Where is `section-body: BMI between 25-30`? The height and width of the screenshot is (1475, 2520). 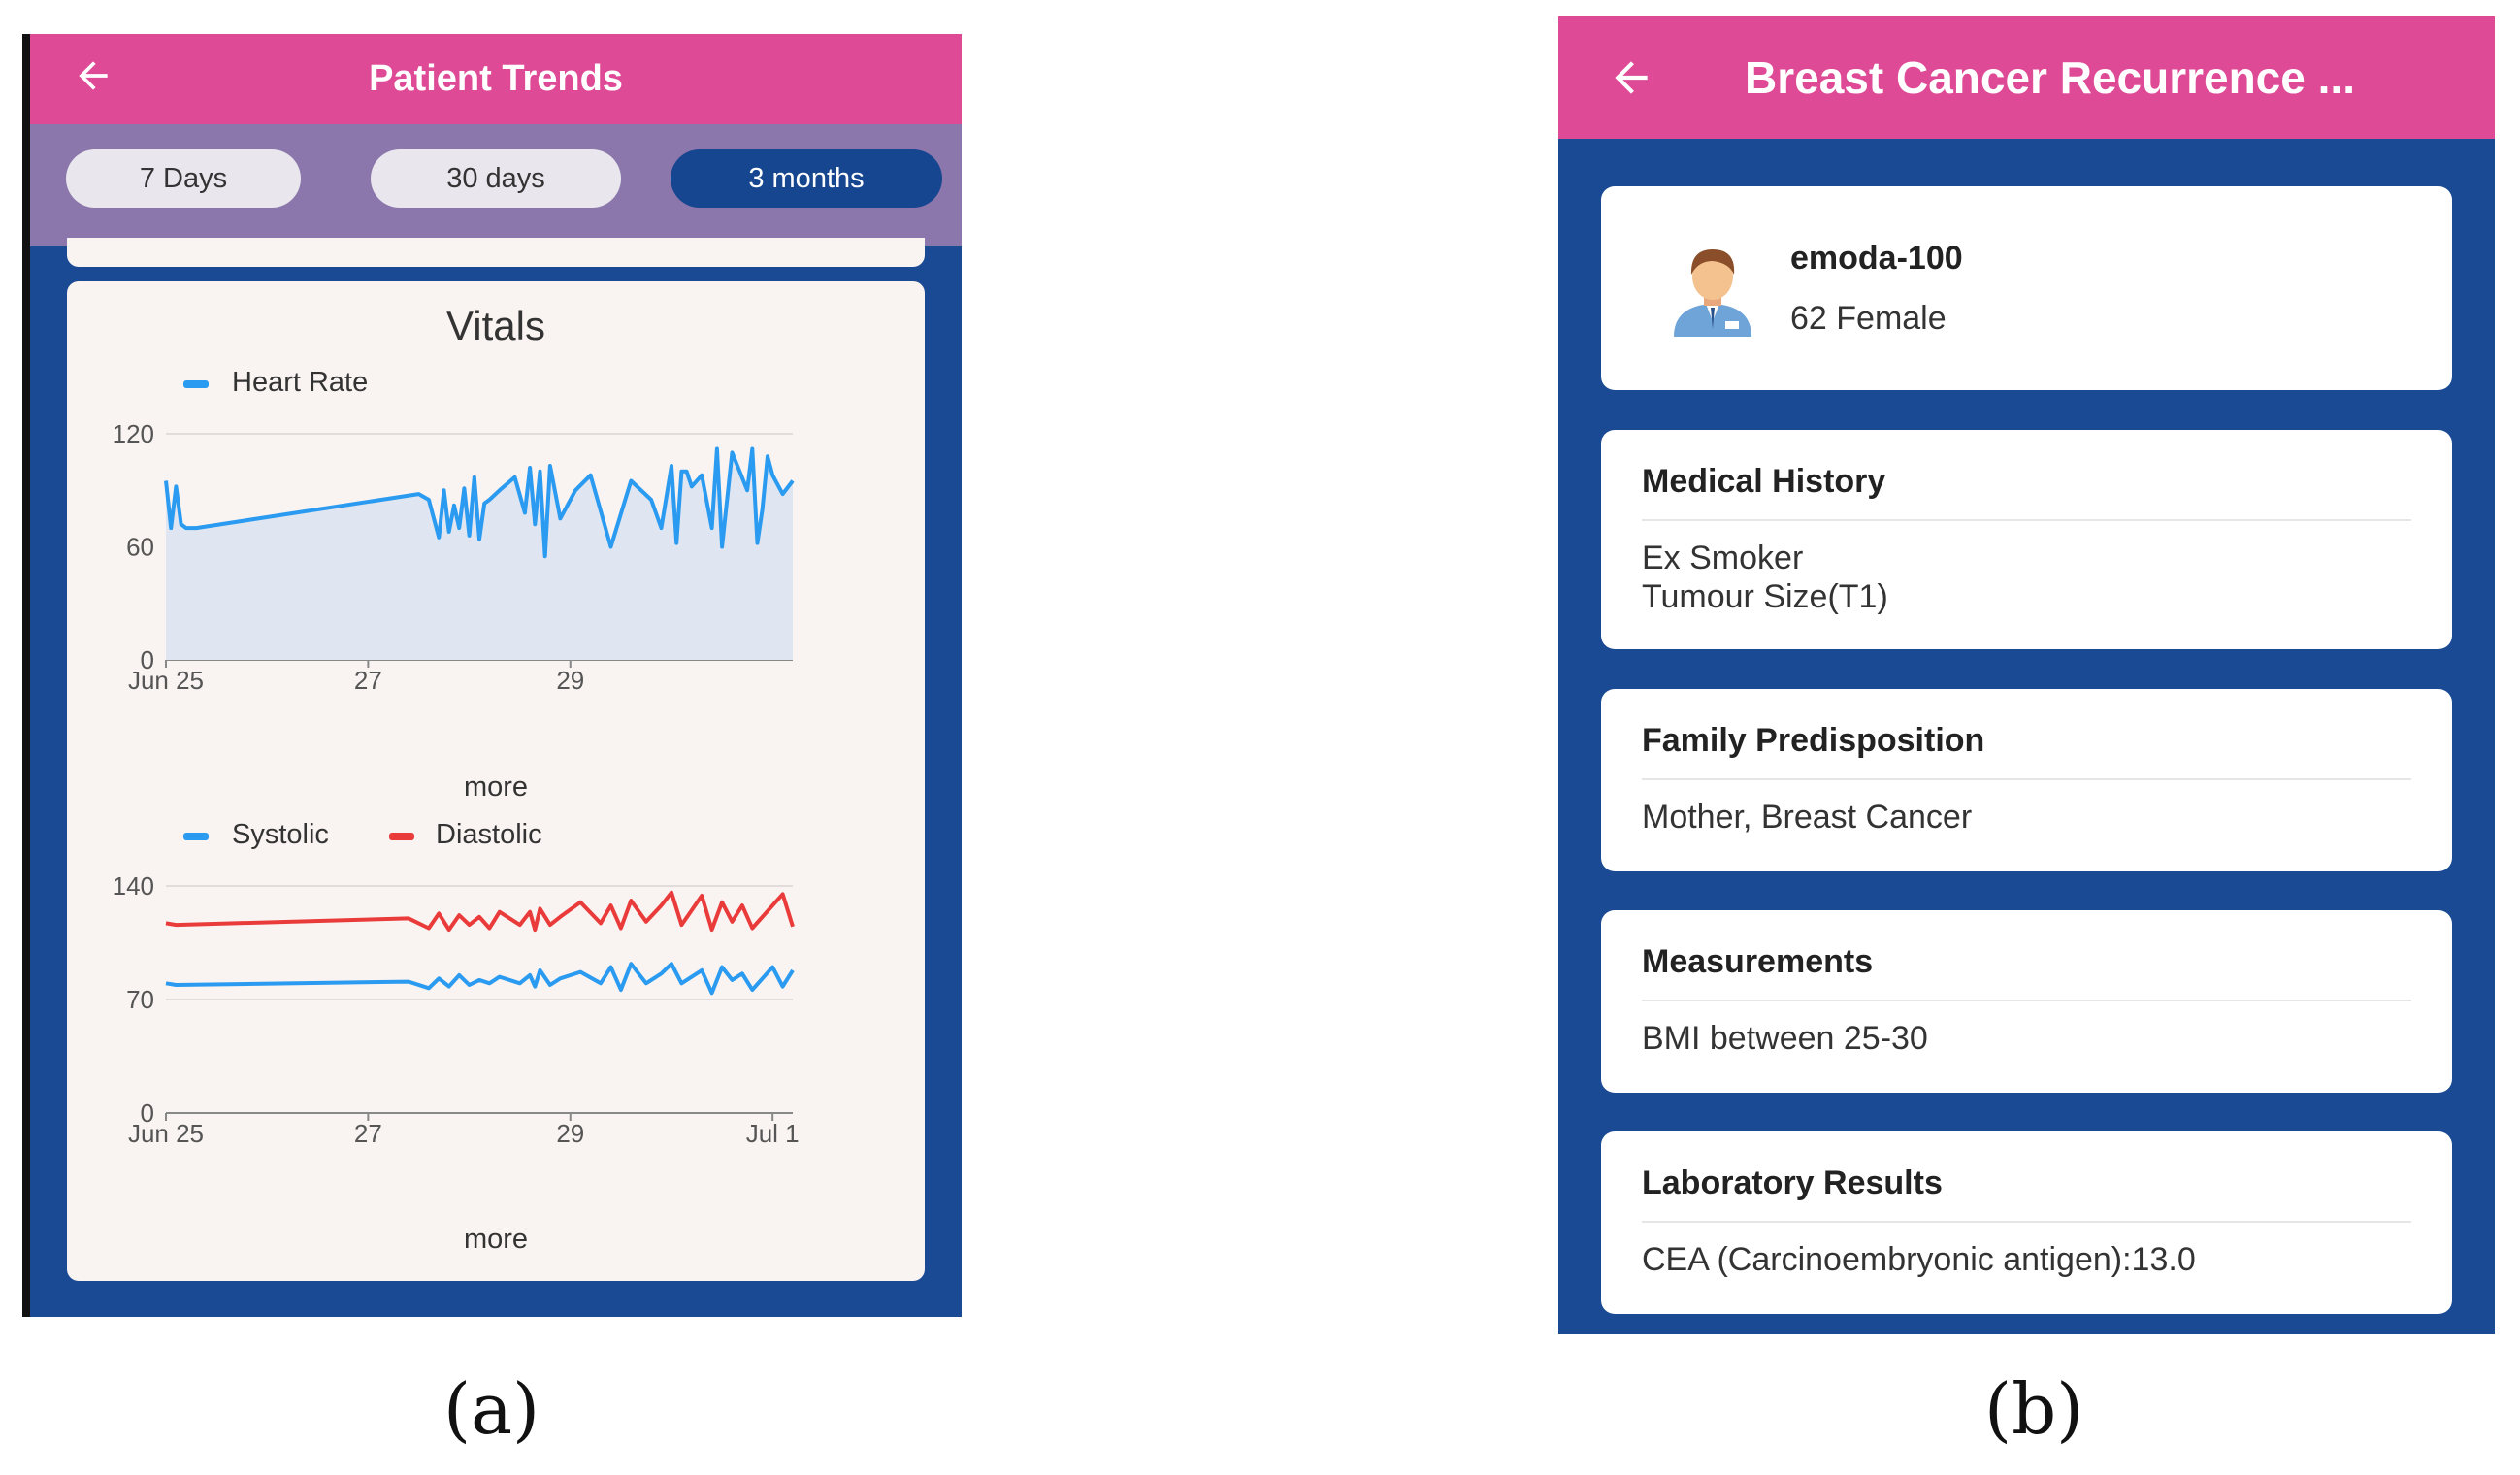 section-body: BMI between 25-30 is located at coordinates (1785, 1038).